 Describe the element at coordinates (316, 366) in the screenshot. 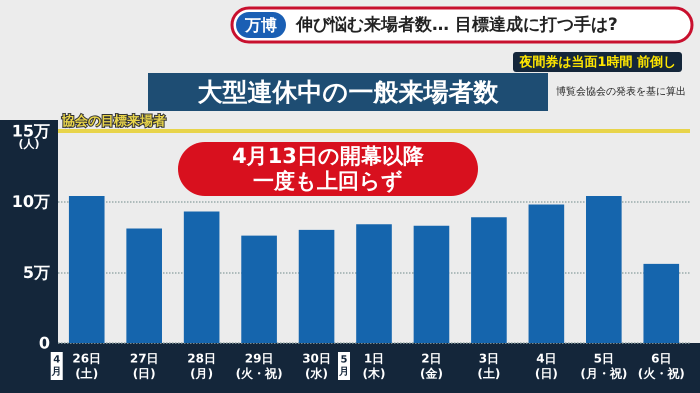

I see `x-tick-label: 30日(水)` at that location.